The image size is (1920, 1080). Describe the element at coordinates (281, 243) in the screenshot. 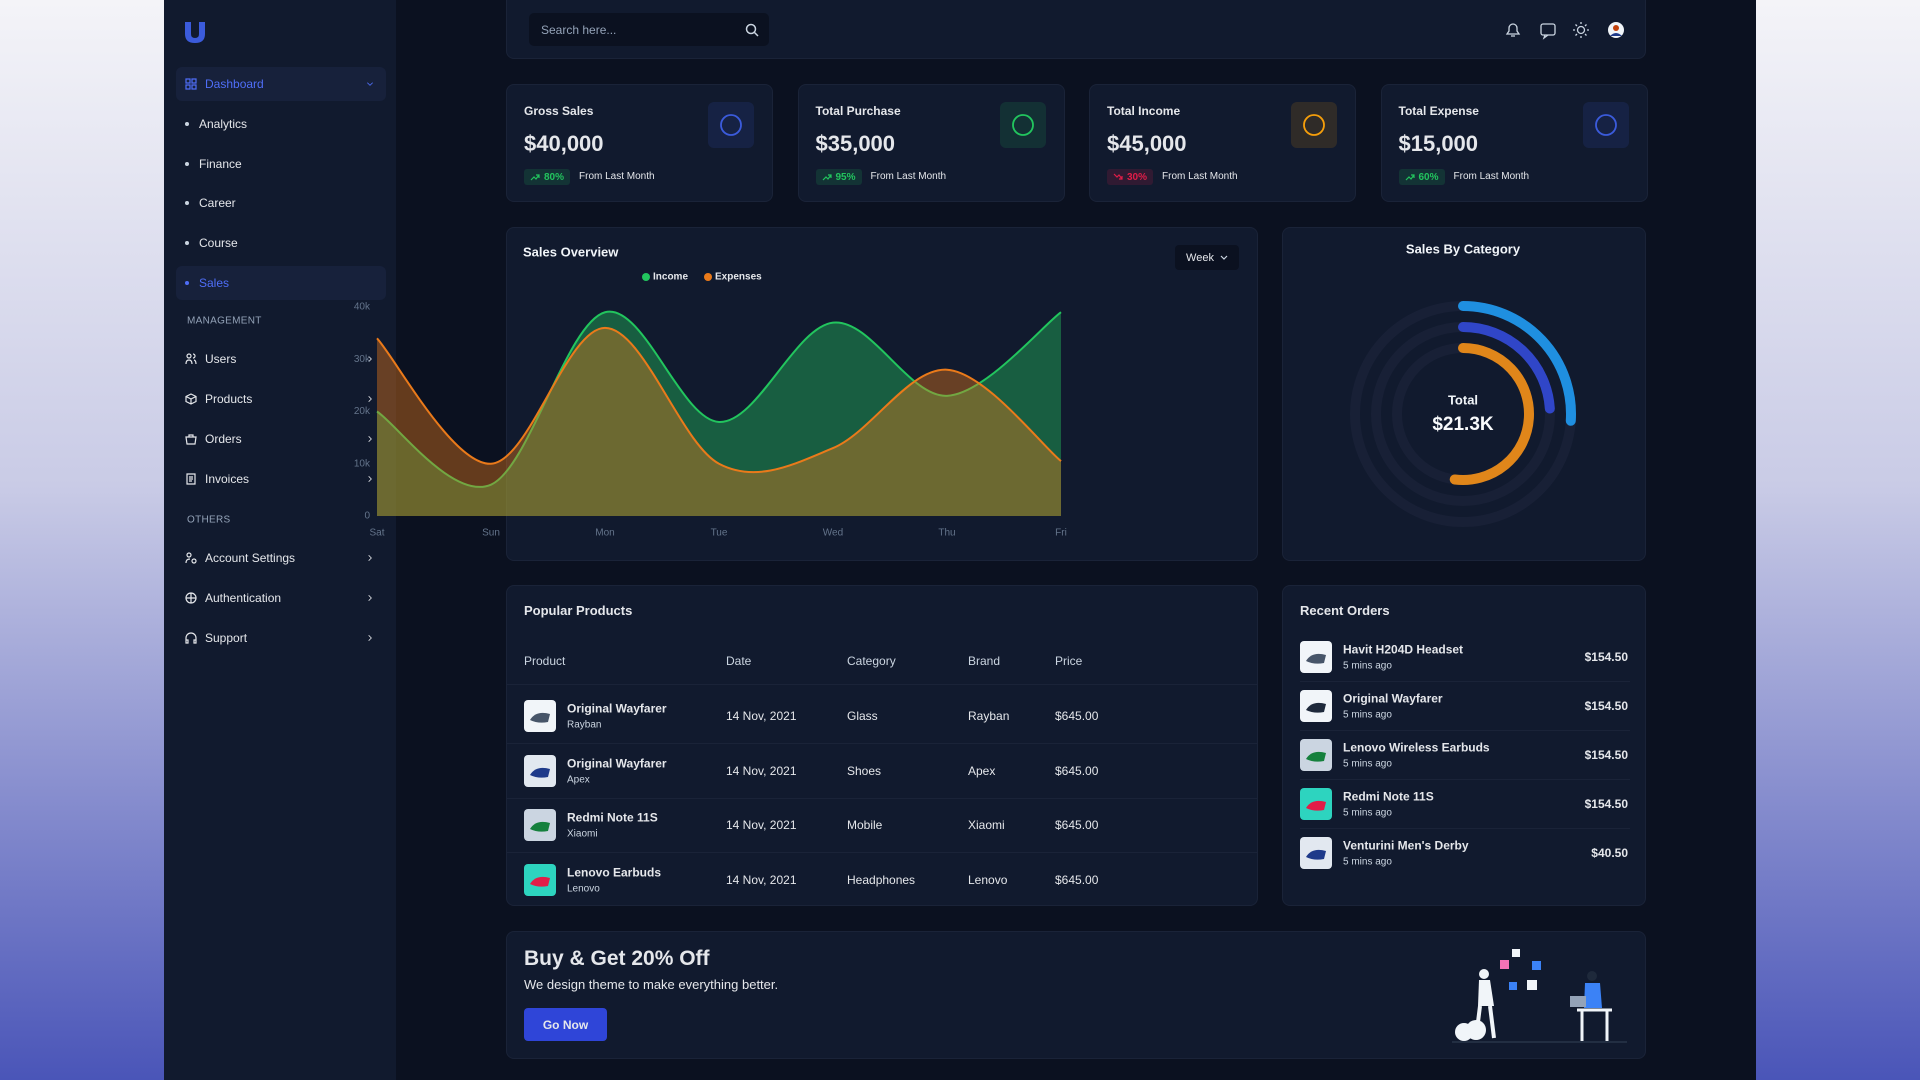

I see `nav-subitem: Course` at that location.